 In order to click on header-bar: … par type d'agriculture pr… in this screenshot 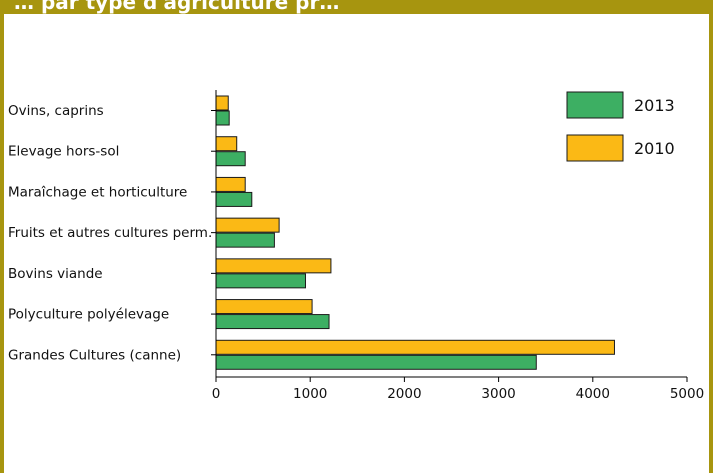, I will do `click(356, 7)`.